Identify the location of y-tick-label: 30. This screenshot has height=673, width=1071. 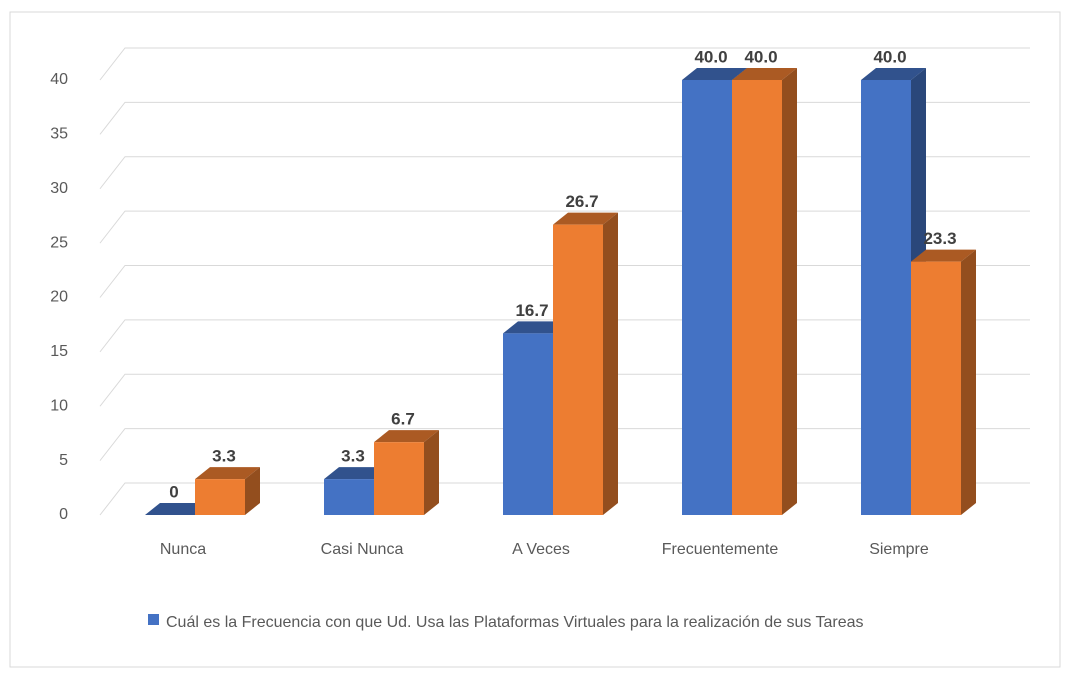
(59, 188).